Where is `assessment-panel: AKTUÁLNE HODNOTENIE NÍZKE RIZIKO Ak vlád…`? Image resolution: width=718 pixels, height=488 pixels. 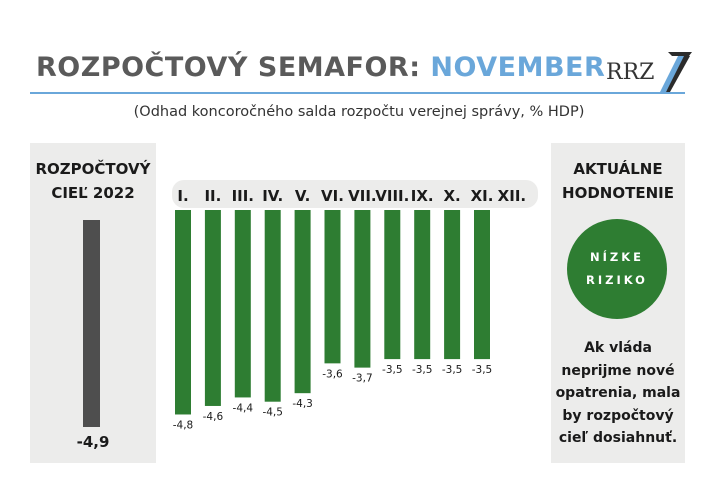
assessment-panel: AKTUÁLNE HODNOTENIE NÍZKE RIZIKO Ak vlád… is located at coordinates (618, 303).